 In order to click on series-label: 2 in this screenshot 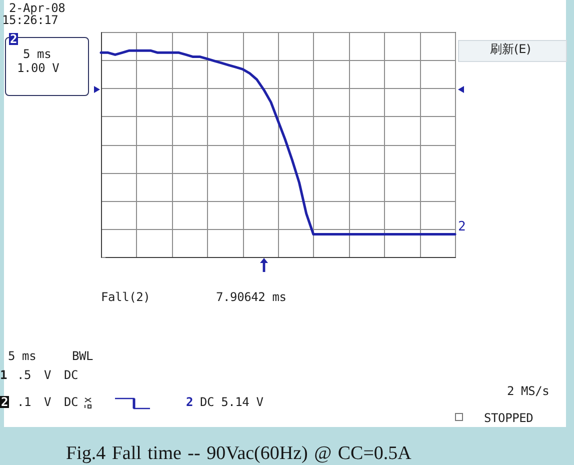, I will do `click(462, 226)`.